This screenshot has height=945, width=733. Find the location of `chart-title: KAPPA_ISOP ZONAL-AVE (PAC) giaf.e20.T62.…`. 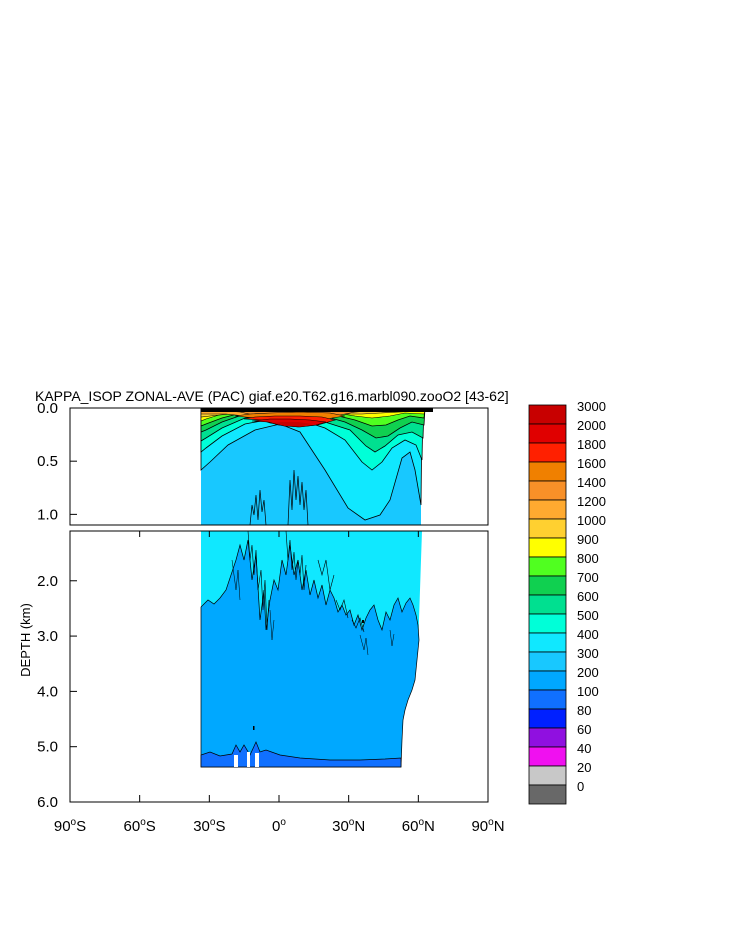

chart-title: KAPPA_ISOP ZONAL-AVE (PAC) giaf.e20.T62.… is located at coordinates (272, 396).